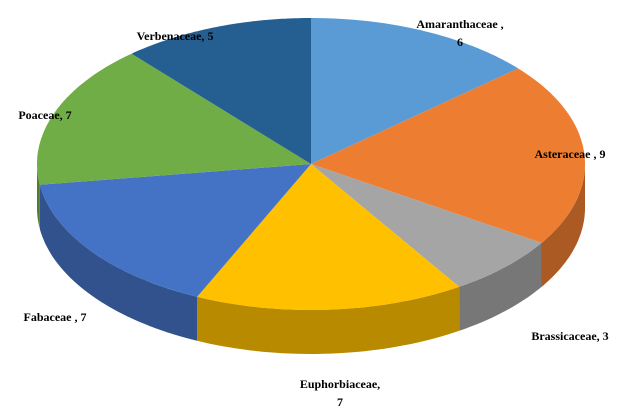 Image resolution: width=623 pixels, height=411 pixels. I want to click on data-label-value: 3, so click(606, 336).